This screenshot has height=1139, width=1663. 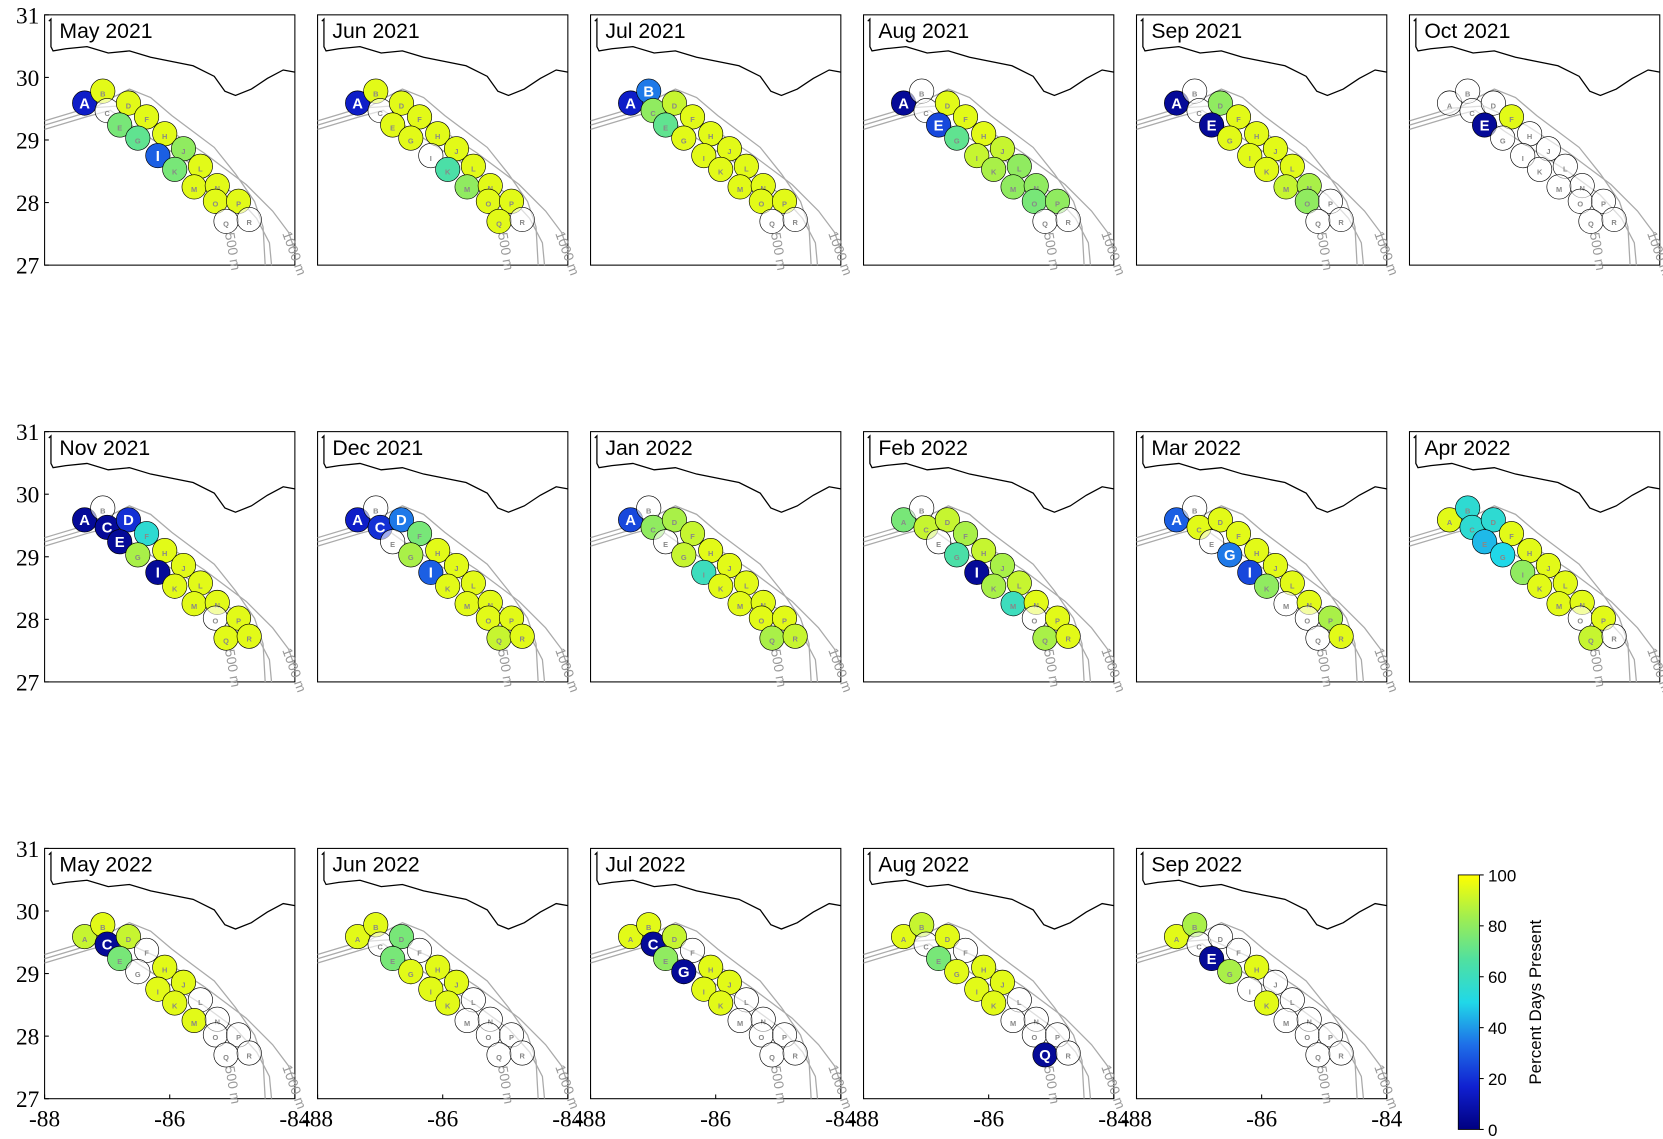 I want to click on panel-title: Mar 2022, so click(x=1196, y=448).